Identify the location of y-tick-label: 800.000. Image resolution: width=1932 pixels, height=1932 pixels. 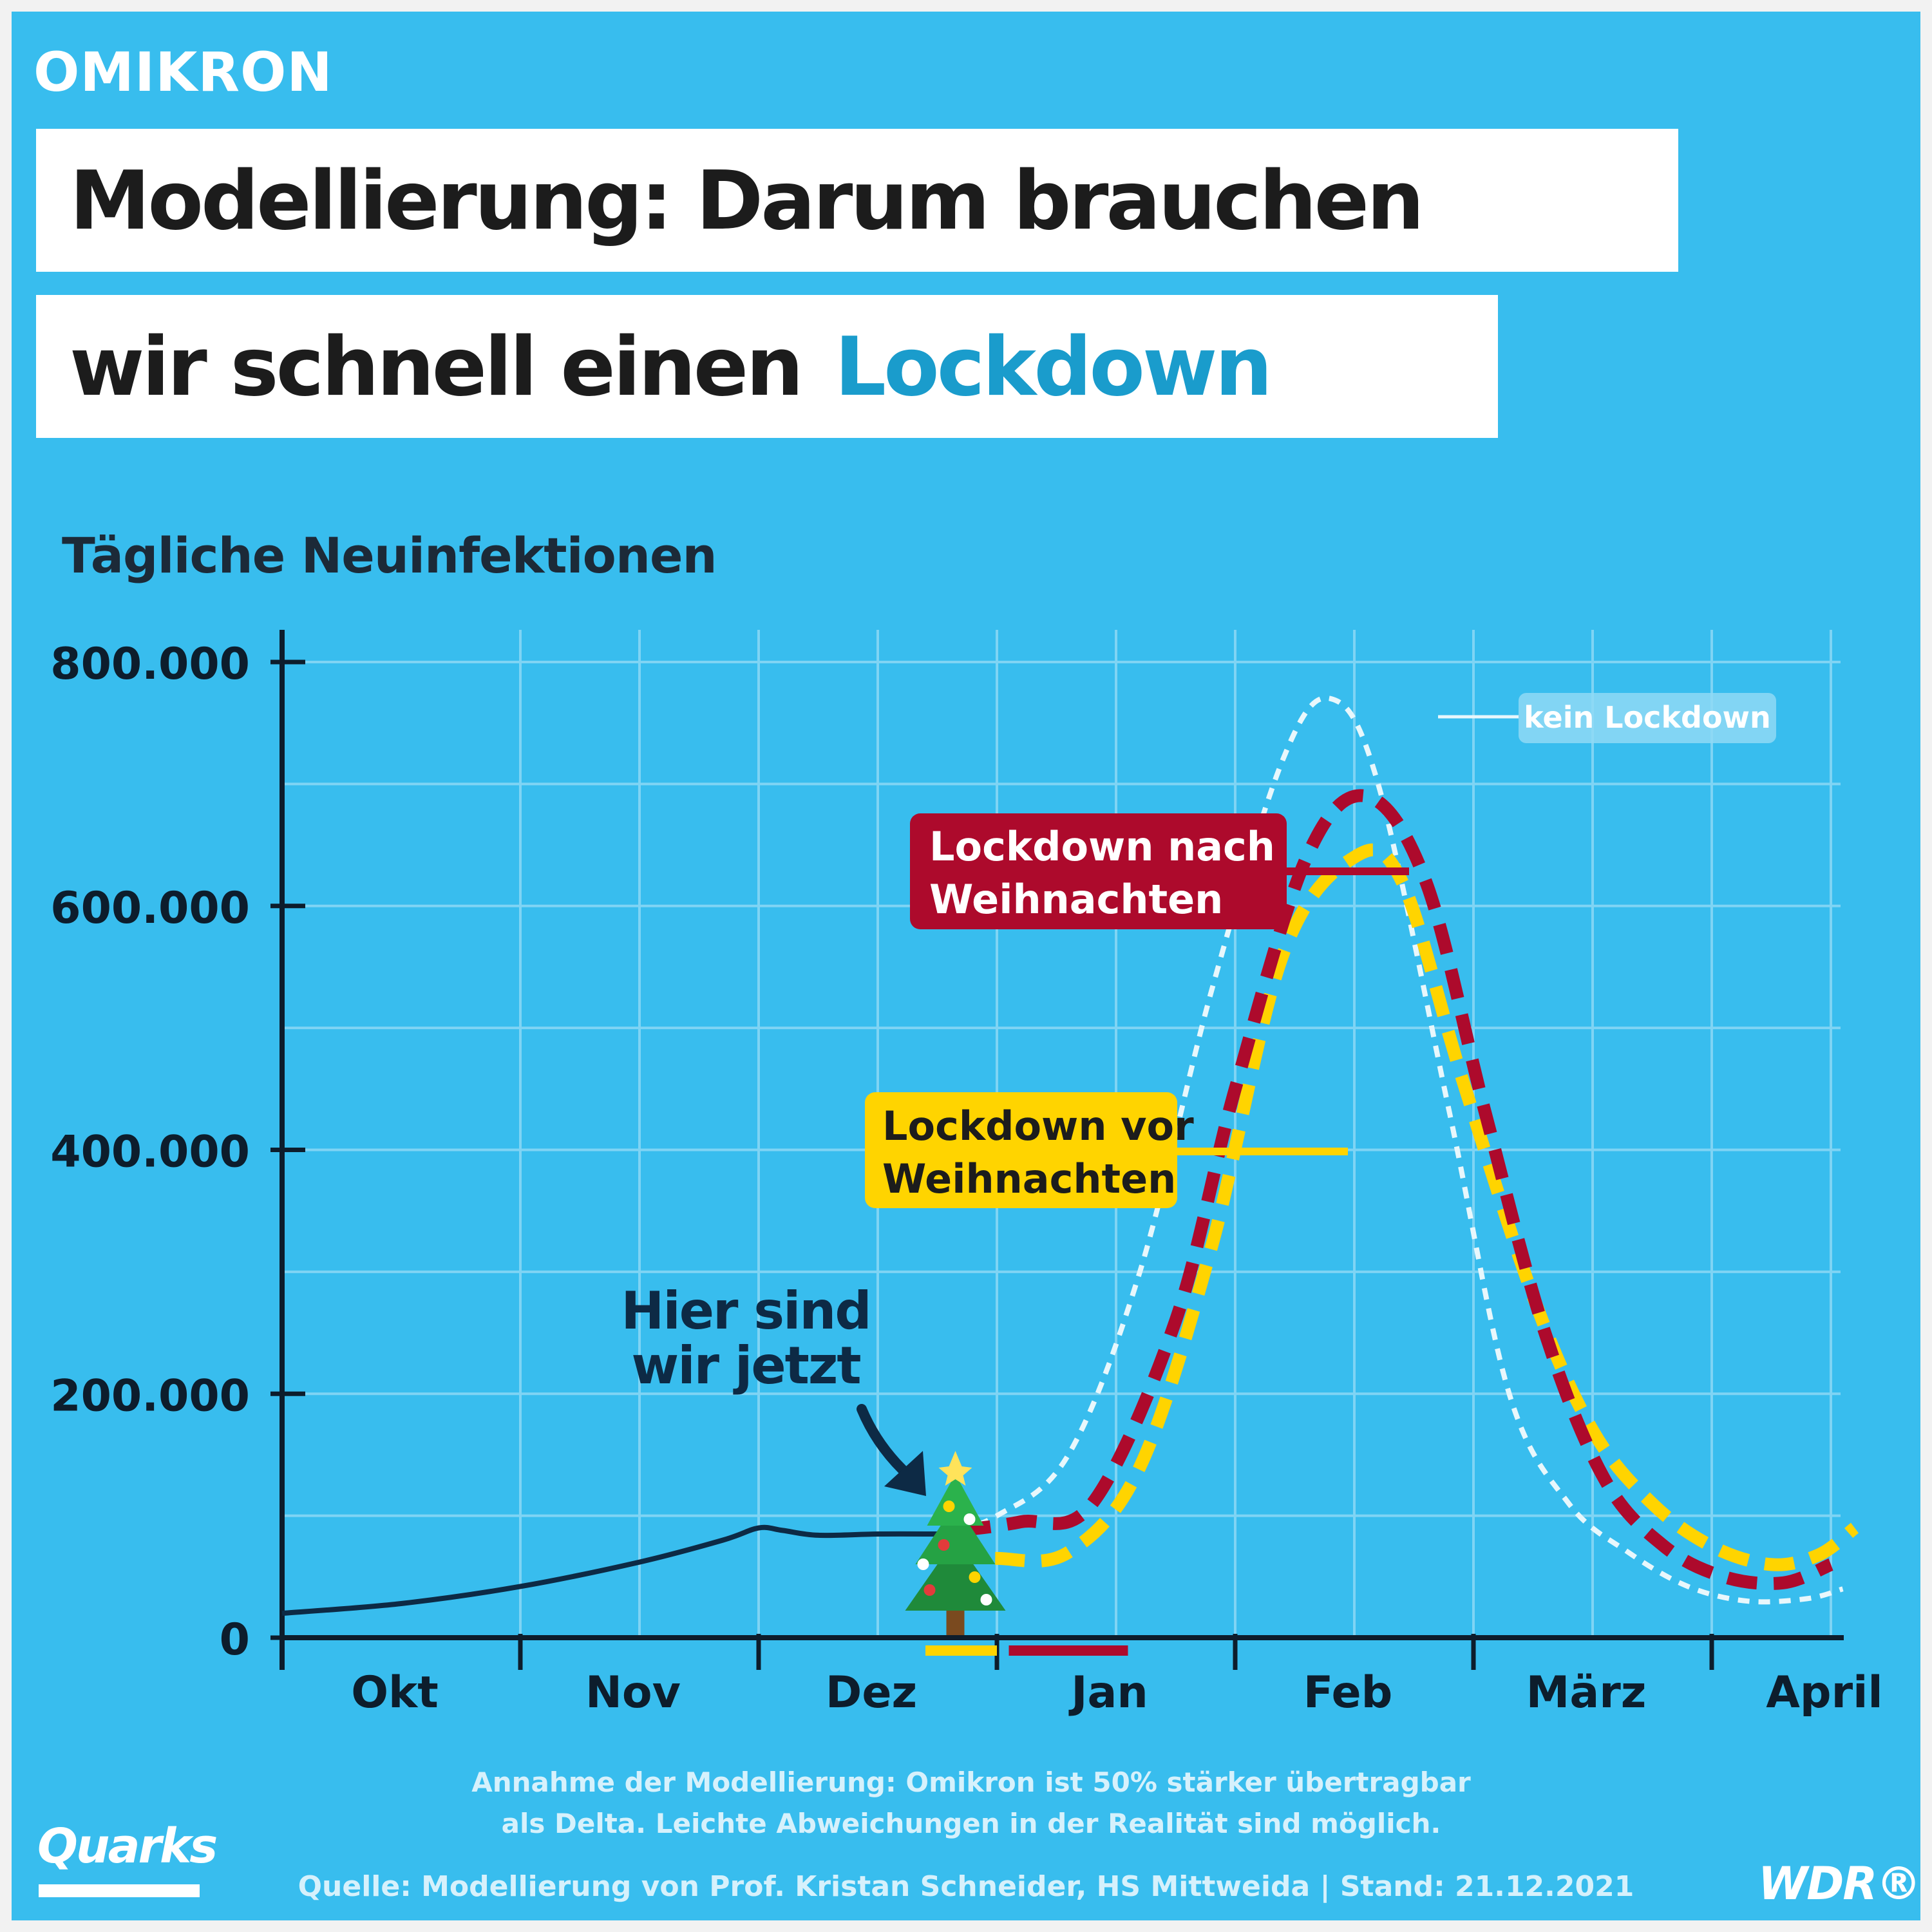
(150, 664).